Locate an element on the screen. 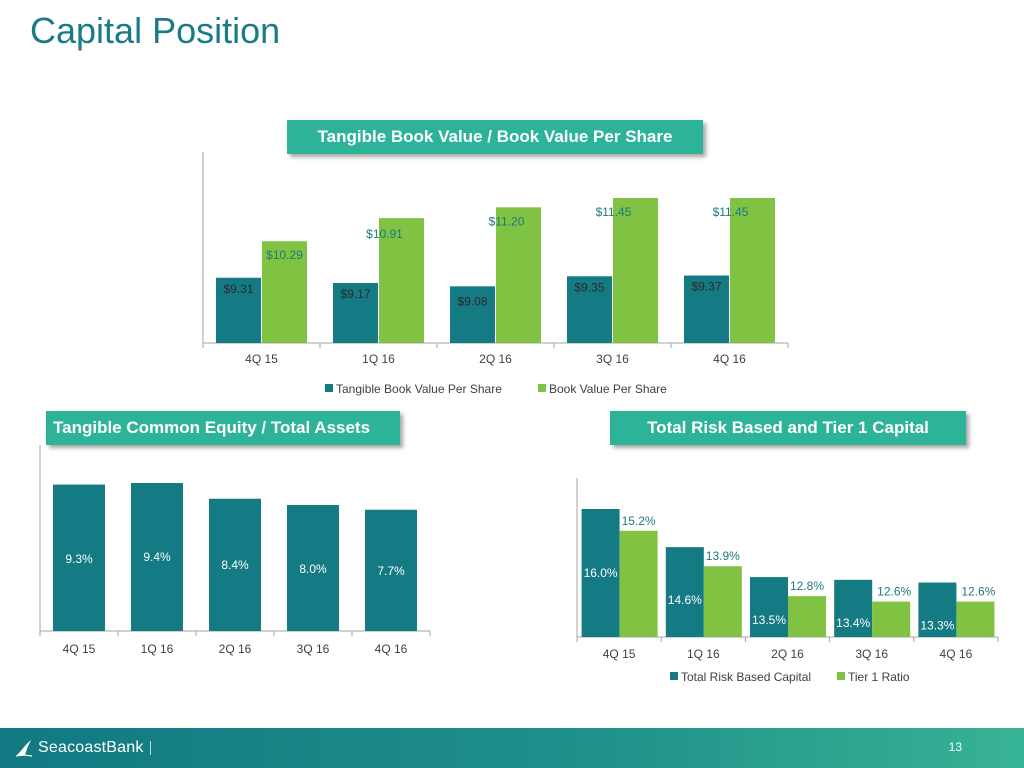 The height and width of the screenshot is (768, 1024). legend-label-total-risk-based-capital: Total Risk Based Capital is located at coordinates (746, 677).